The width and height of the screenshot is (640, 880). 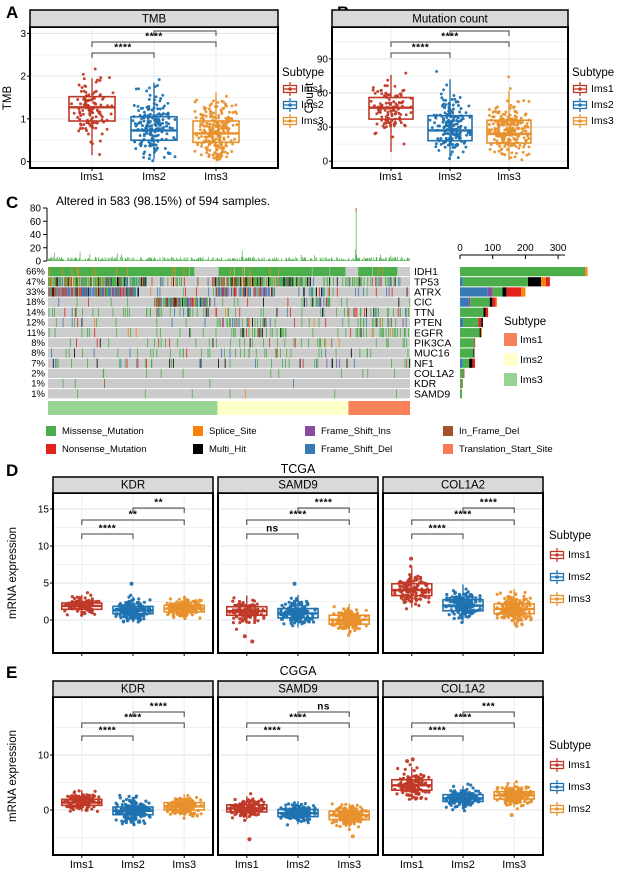 What do you see at coordinates (23, 34) in the screenshot?
I see `y-tick-label: 3` at bounding box center [23, 34].